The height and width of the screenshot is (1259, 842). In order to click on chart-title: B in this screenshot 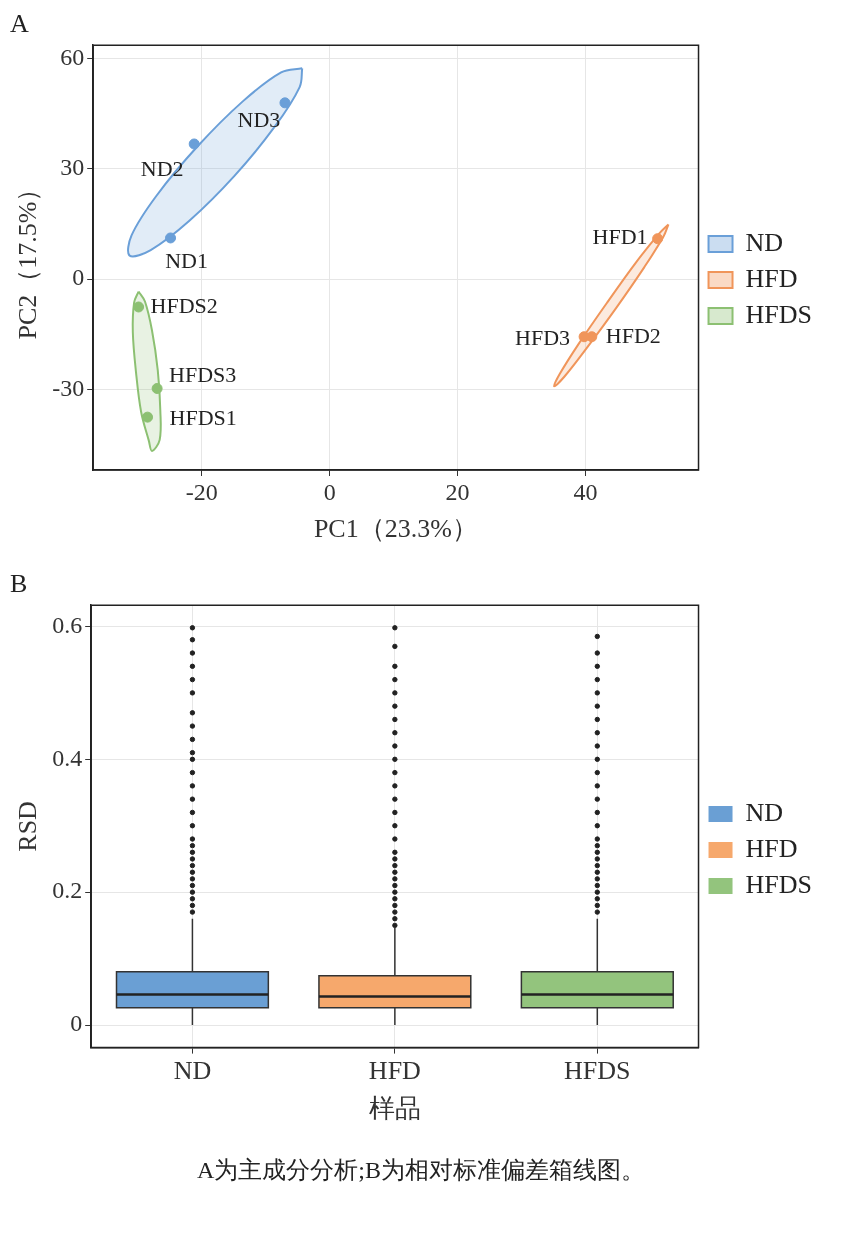, I will do `click(19, 584)`.